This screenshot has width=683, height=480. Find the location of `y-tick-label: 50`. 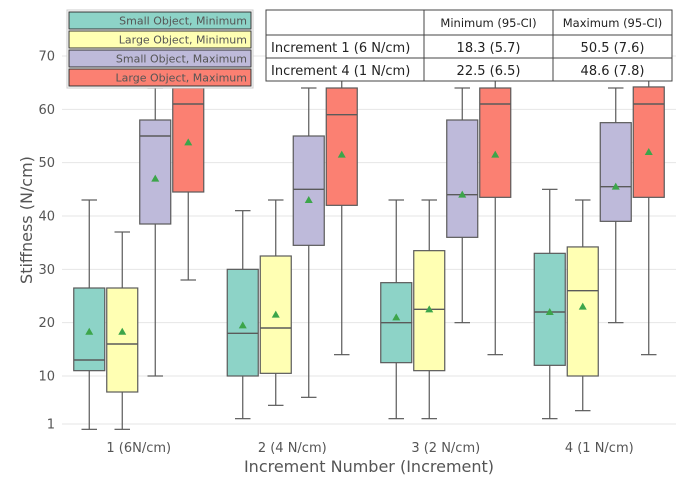

y-tick-label: 50 is located at coordinates (46, 163).